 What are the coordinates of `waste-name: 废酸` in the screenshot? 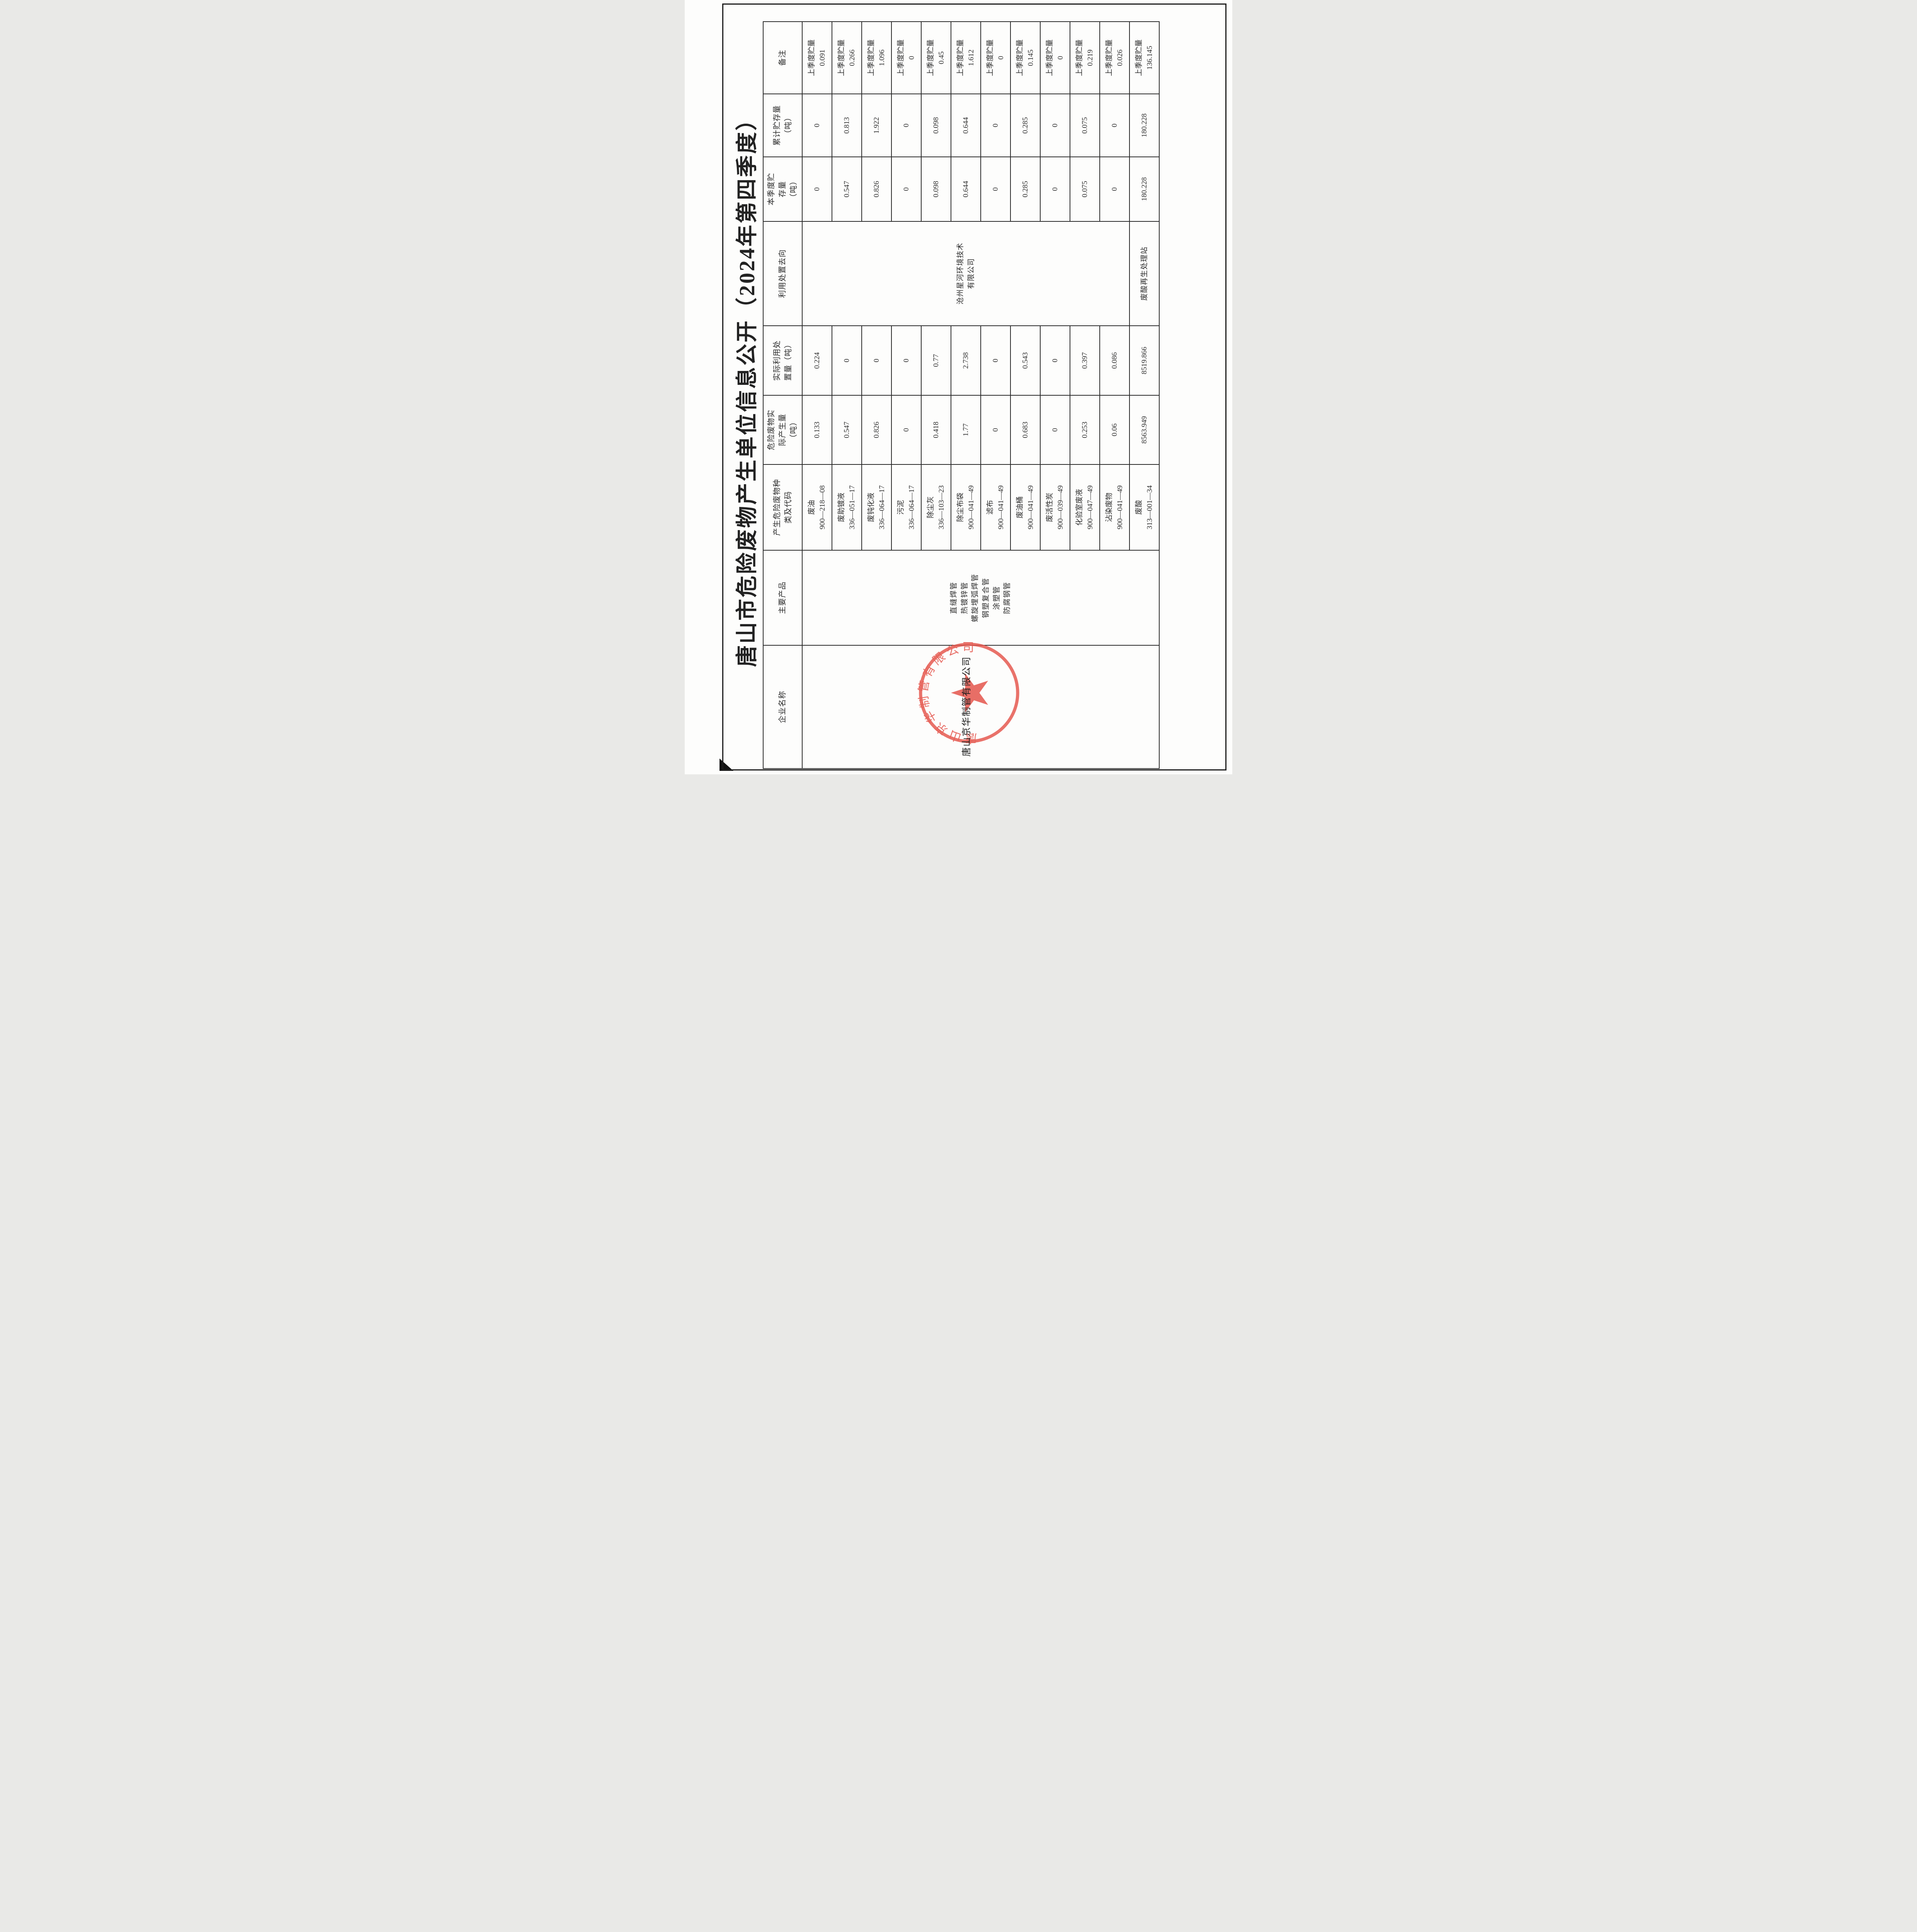 It's located at (1139, 507).